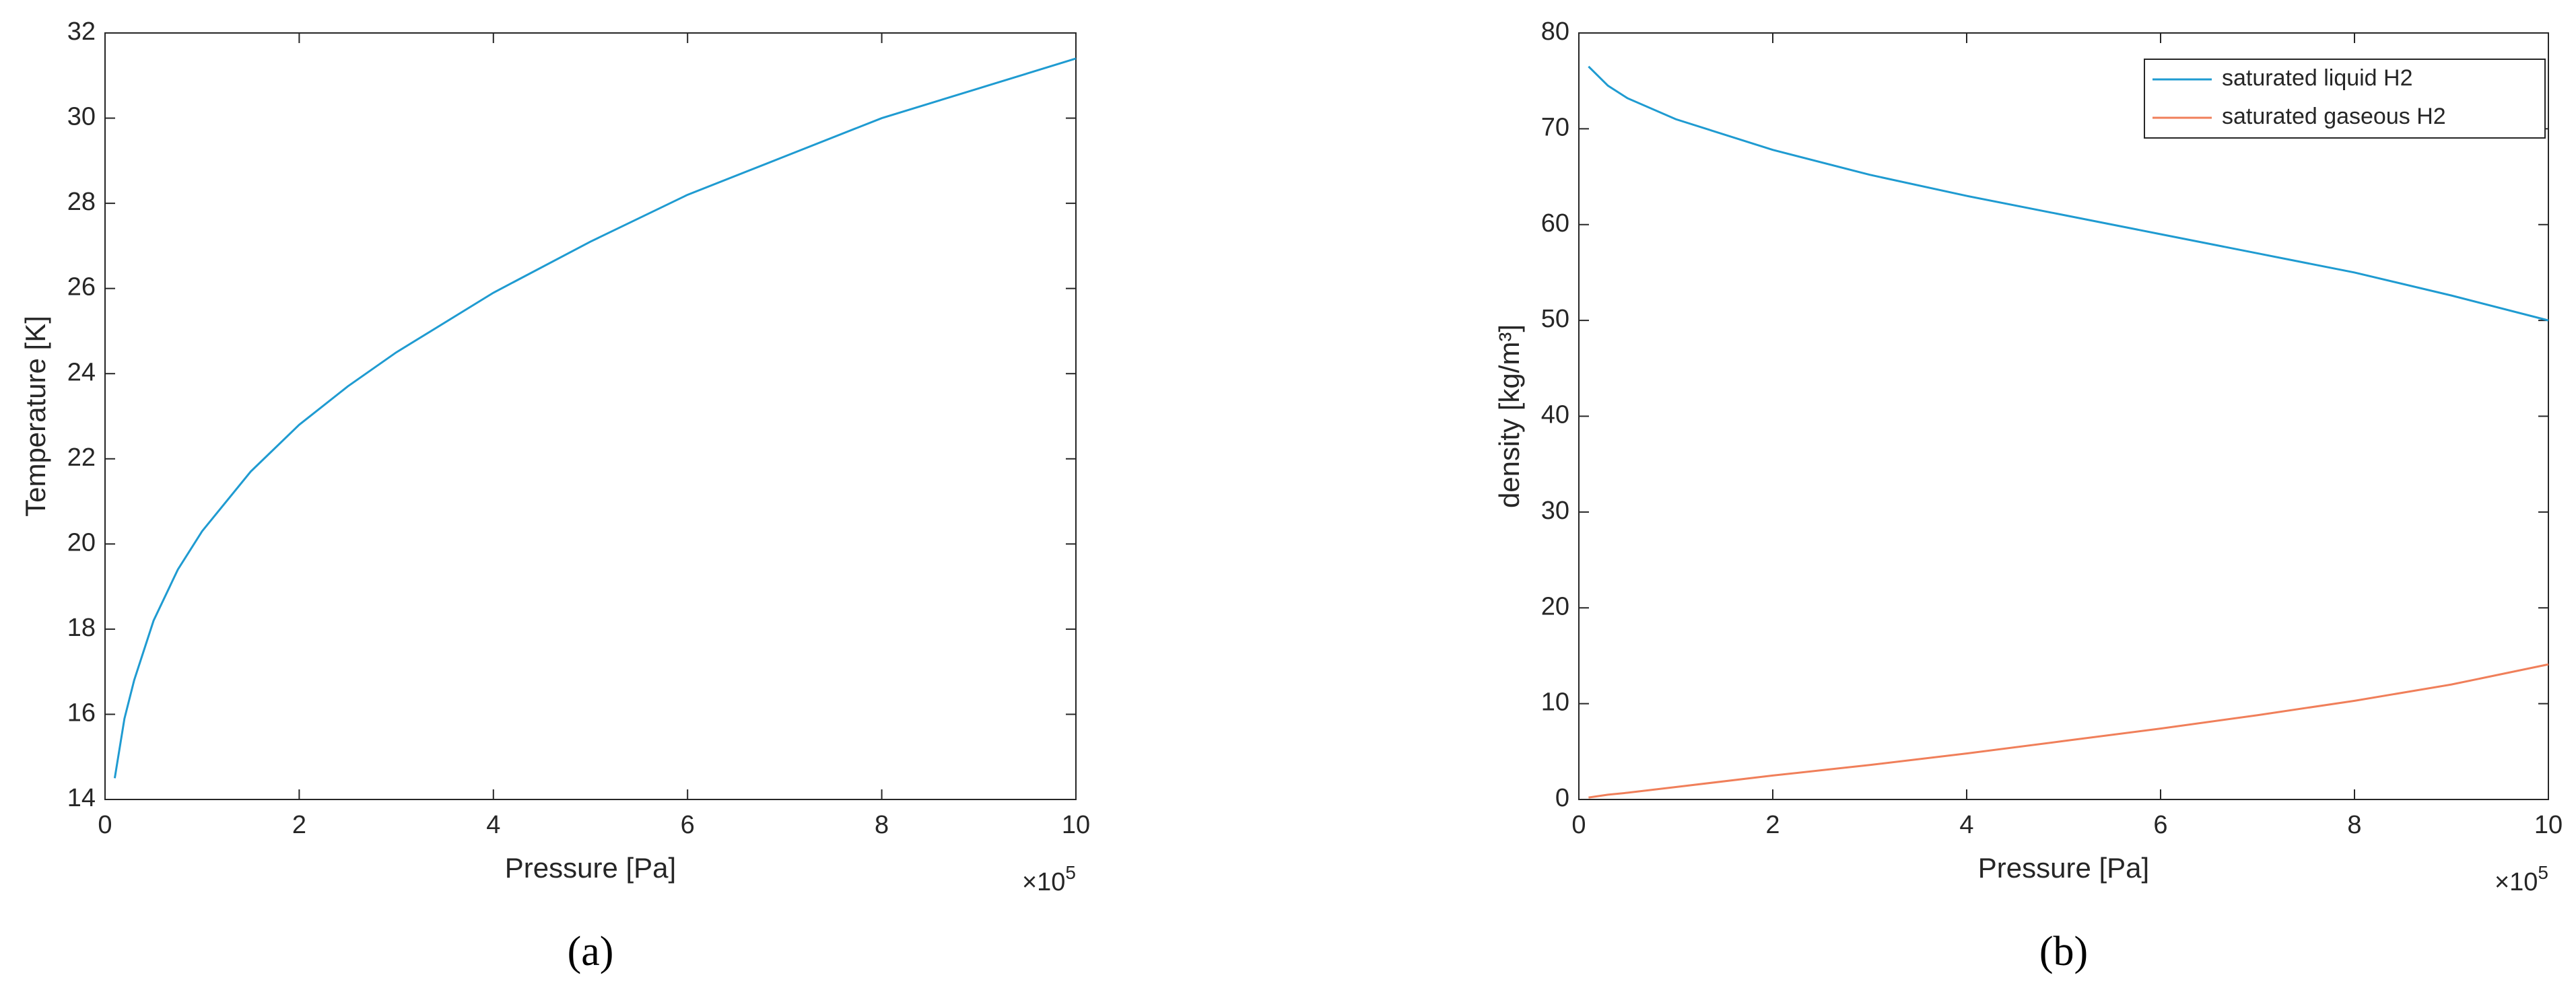 The image size is (2576, 998). What do you see at coordinates (81, 713) in the screenshot?
I see `y-tick-label: 16` at bounding box center [81, 713].